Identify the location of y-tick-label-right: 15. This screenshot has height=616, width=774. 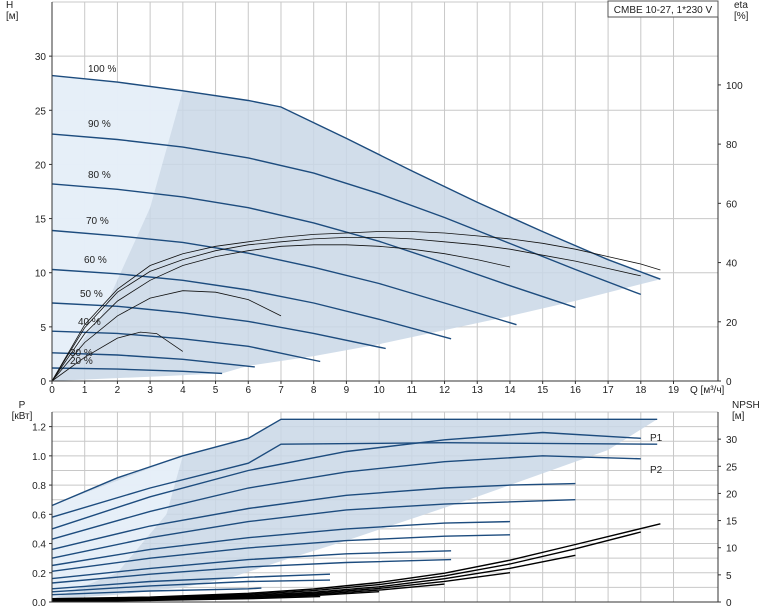
(732, 522).